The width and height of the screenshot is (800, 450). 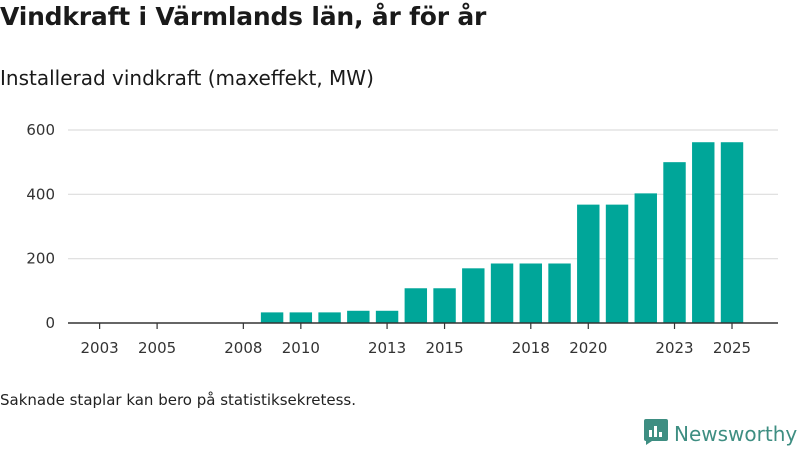 What do you see at coordinates (243, 348) in the screenshot?
I see `x-tick-label: 2008` at bounding box center [243, 348].